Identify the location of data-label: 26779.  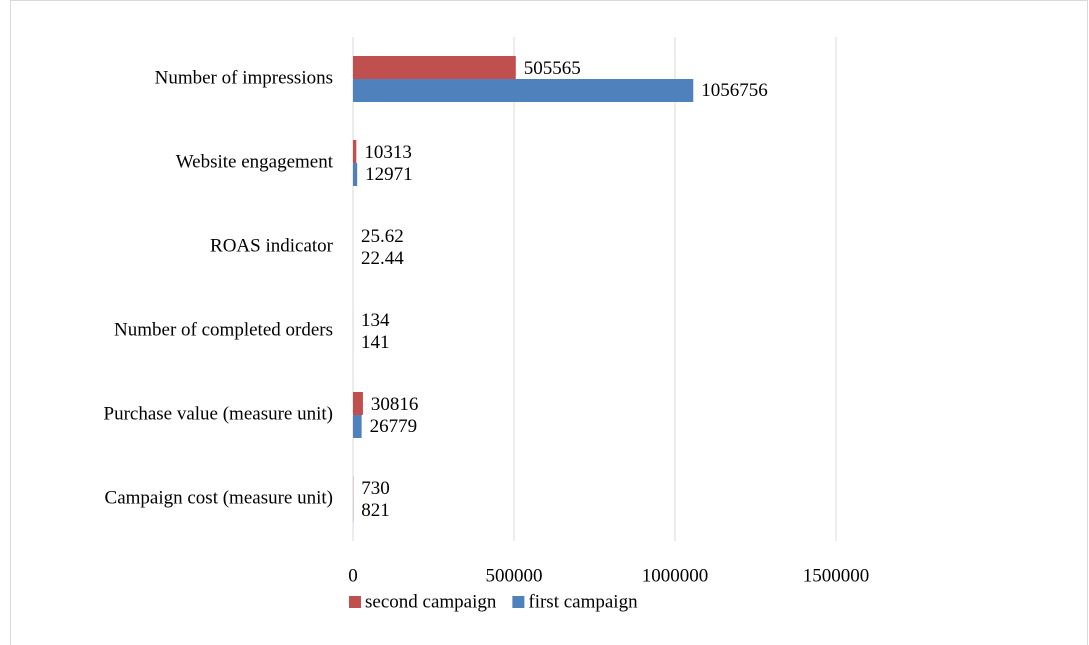
(394, 426).